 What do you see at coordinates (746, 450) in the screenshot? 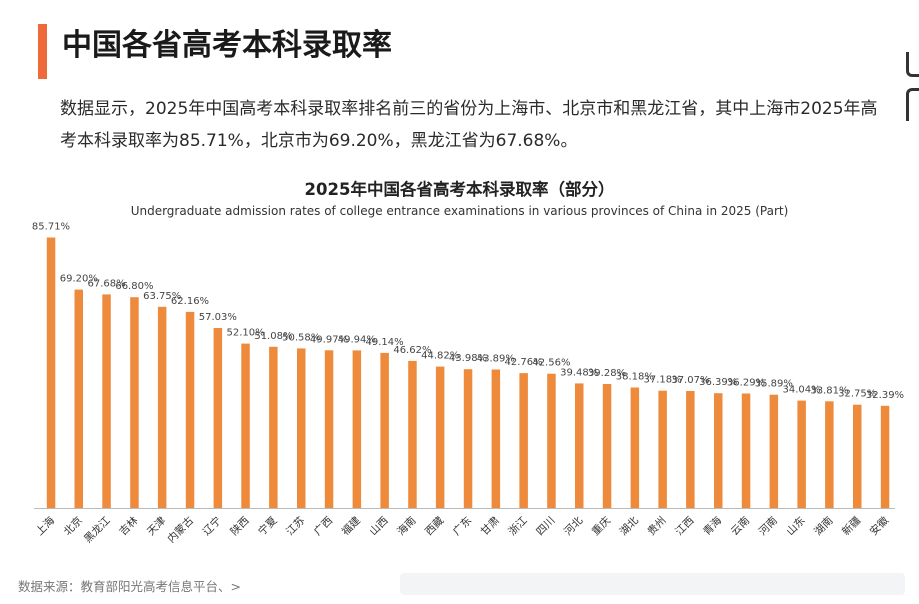
I see `bar-云南` at bounding box center [746, 450].